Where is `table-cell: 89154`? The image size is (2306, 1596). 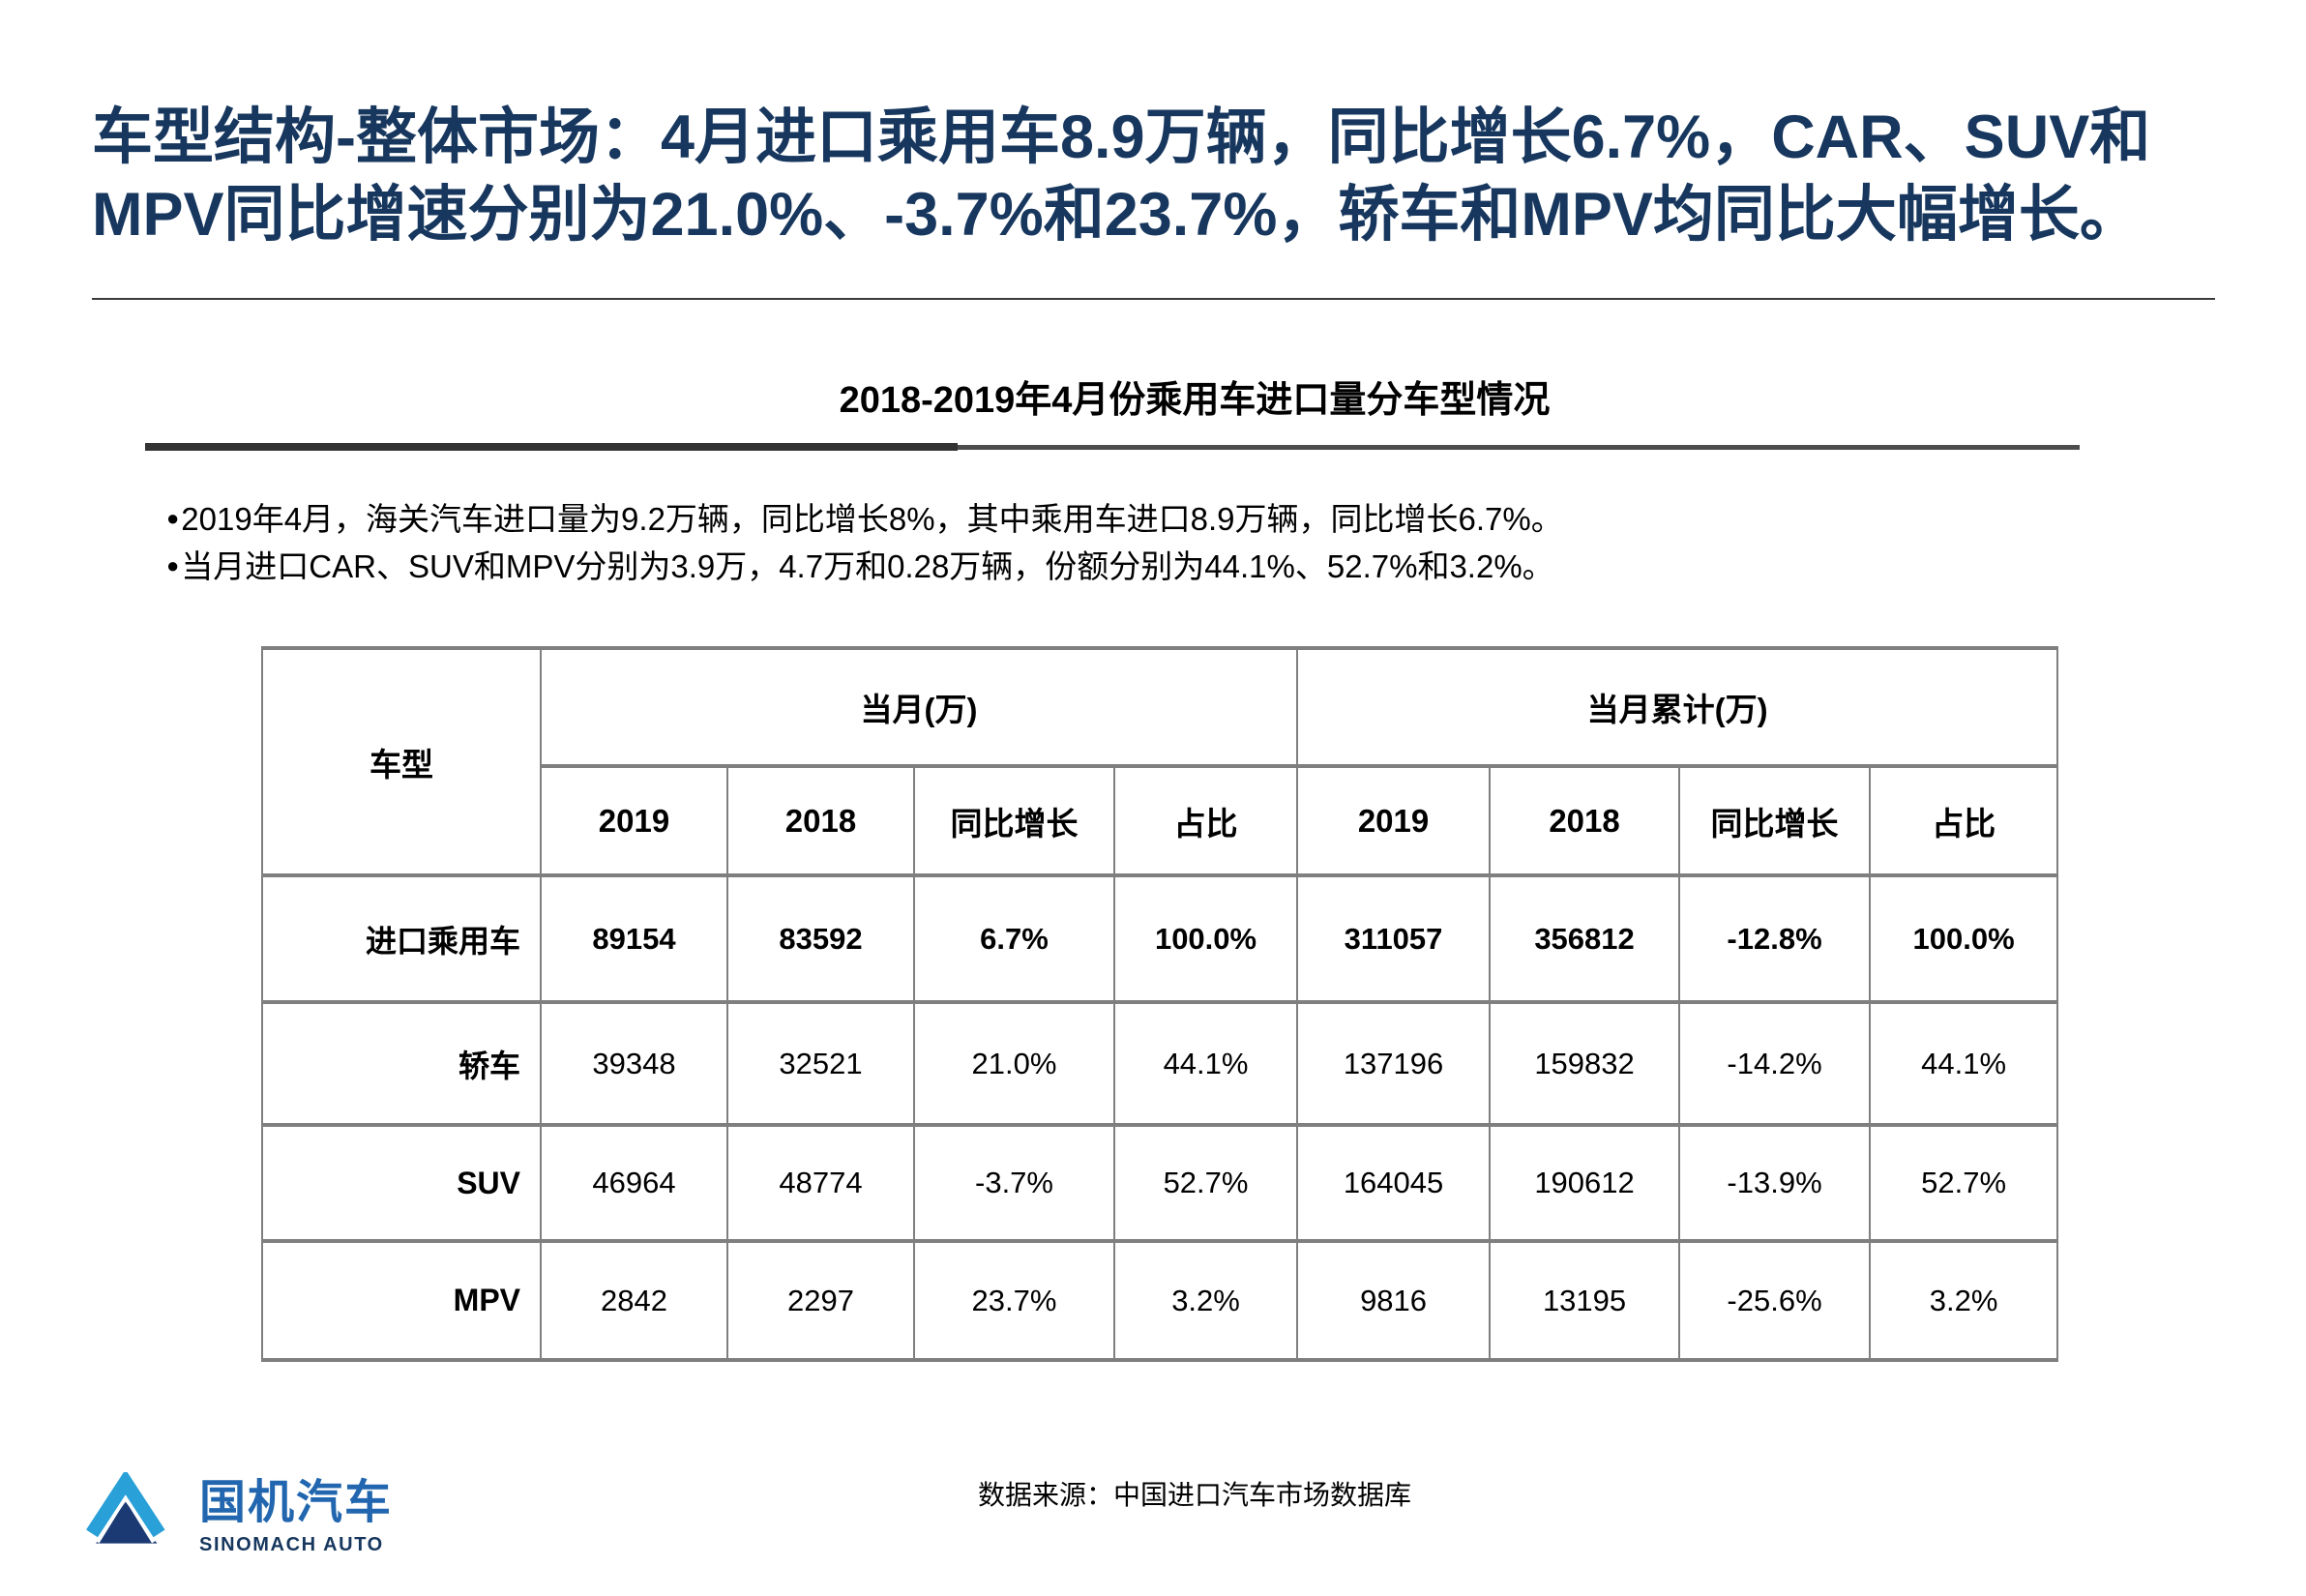 table-cell: 89154 is located at coordinates (634, 938).